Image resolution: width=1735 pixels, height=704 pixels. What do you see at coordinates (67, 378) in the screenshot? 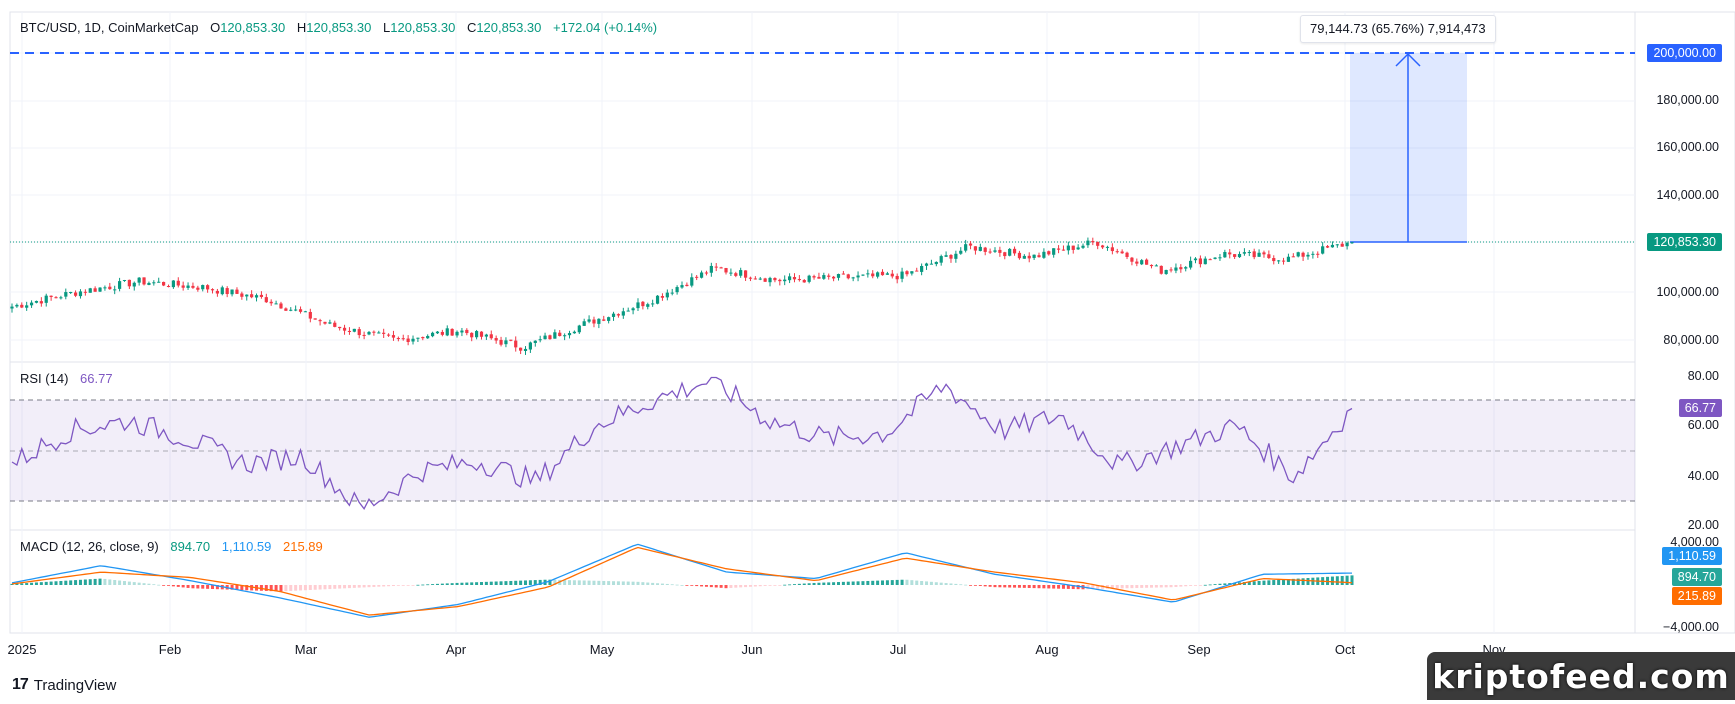
I see `rsi-legend: RSI (14) 66.77` at bounding box center [67, 378].